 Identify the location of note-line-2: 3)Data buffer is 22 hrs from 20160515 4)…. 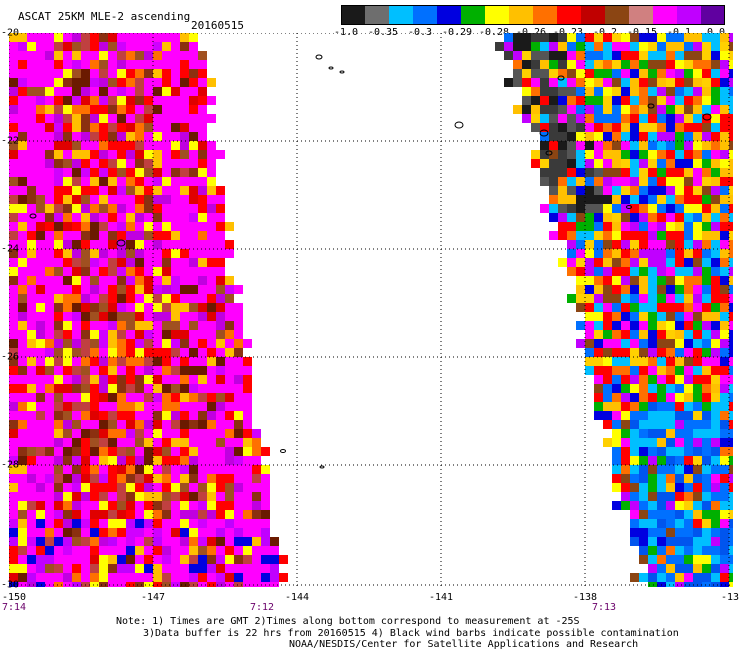
(411, 633).